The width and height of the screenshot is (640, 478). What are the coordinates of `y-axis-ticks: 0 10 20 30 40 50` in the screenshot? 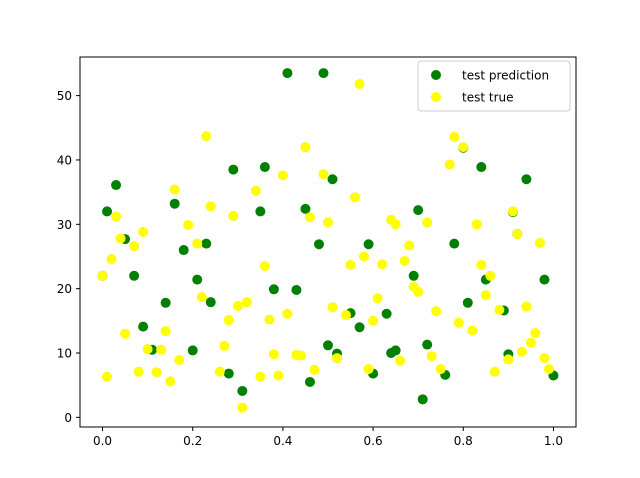 It's located at (68, 257).